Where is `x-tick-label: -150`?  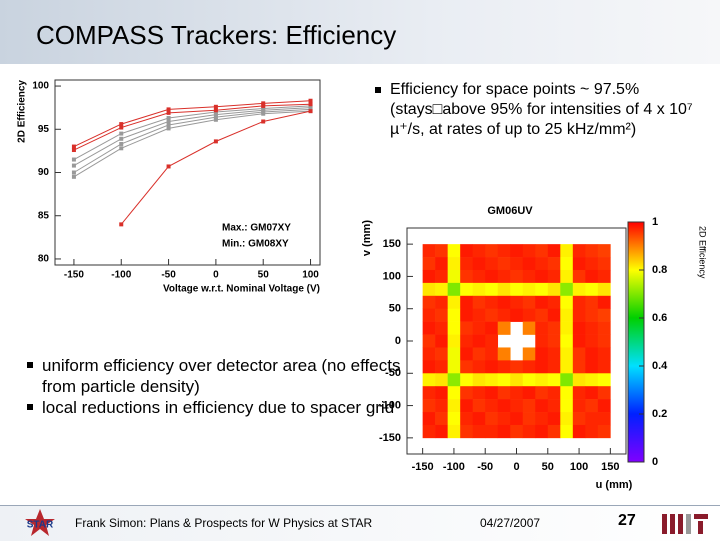
x-tick-label: -150 is located at coordinates (423, 467).